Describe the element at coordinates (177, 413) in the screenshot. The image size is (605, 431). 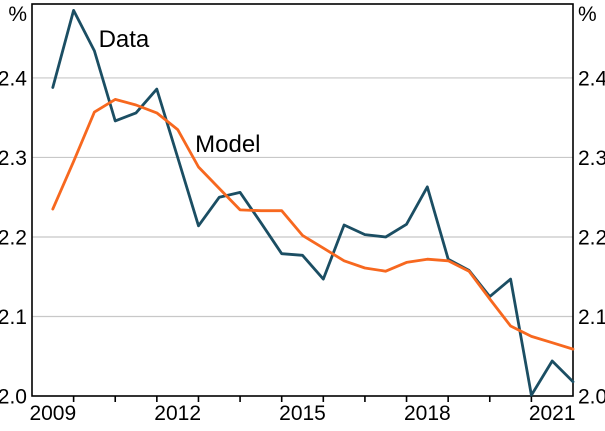
I see `x-axis-label-2012: 2012` at that location.